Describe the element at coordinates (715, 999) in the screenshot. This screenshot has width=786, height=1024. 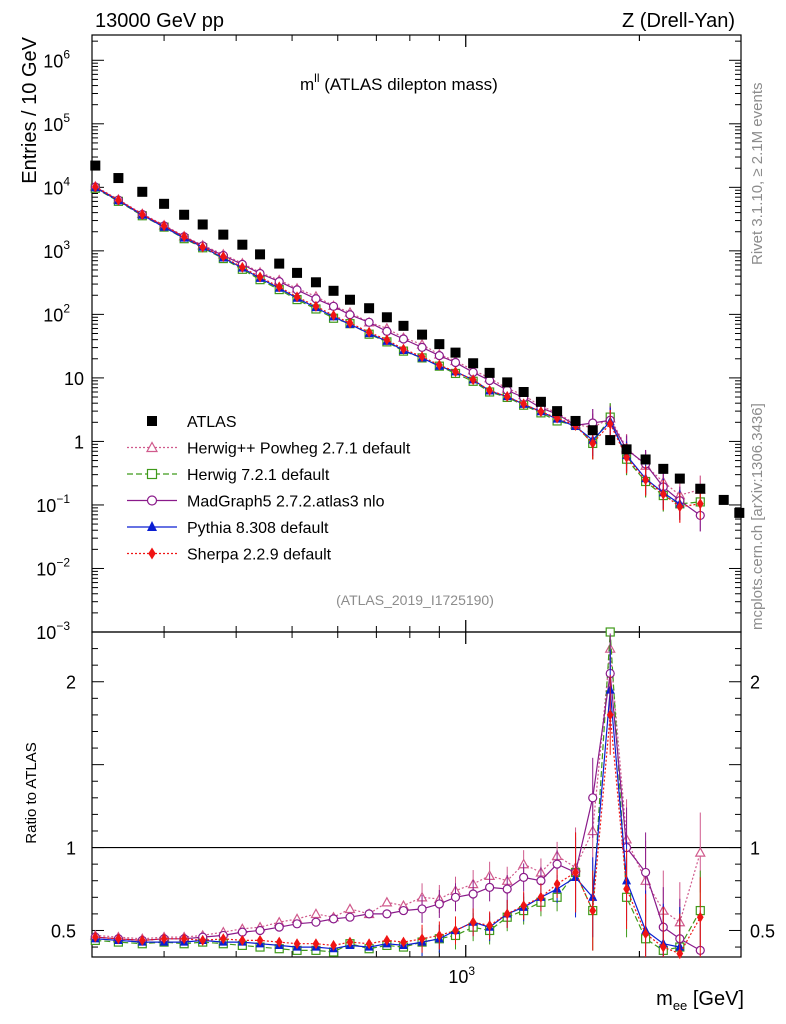
I see `x-label-unit: [GeV]` at that location.